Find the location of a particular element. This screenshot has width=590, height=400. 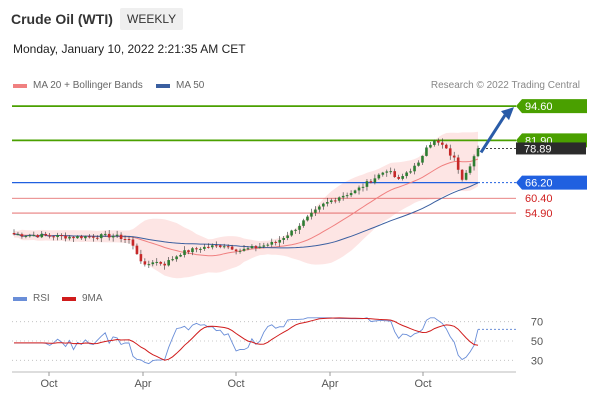

rsi-swatch is located at coordinates (20, 298).